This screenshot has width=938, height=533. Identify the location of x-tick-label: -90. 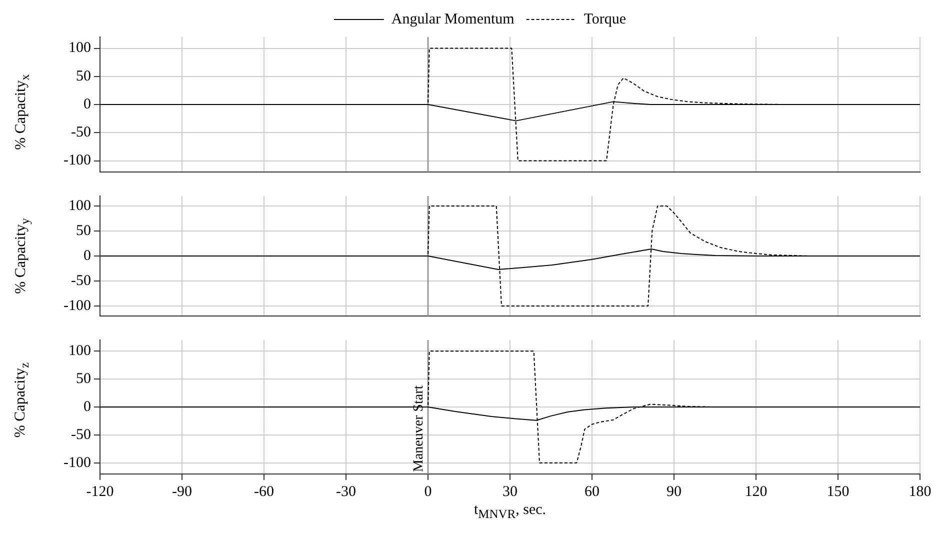
(182, 492).